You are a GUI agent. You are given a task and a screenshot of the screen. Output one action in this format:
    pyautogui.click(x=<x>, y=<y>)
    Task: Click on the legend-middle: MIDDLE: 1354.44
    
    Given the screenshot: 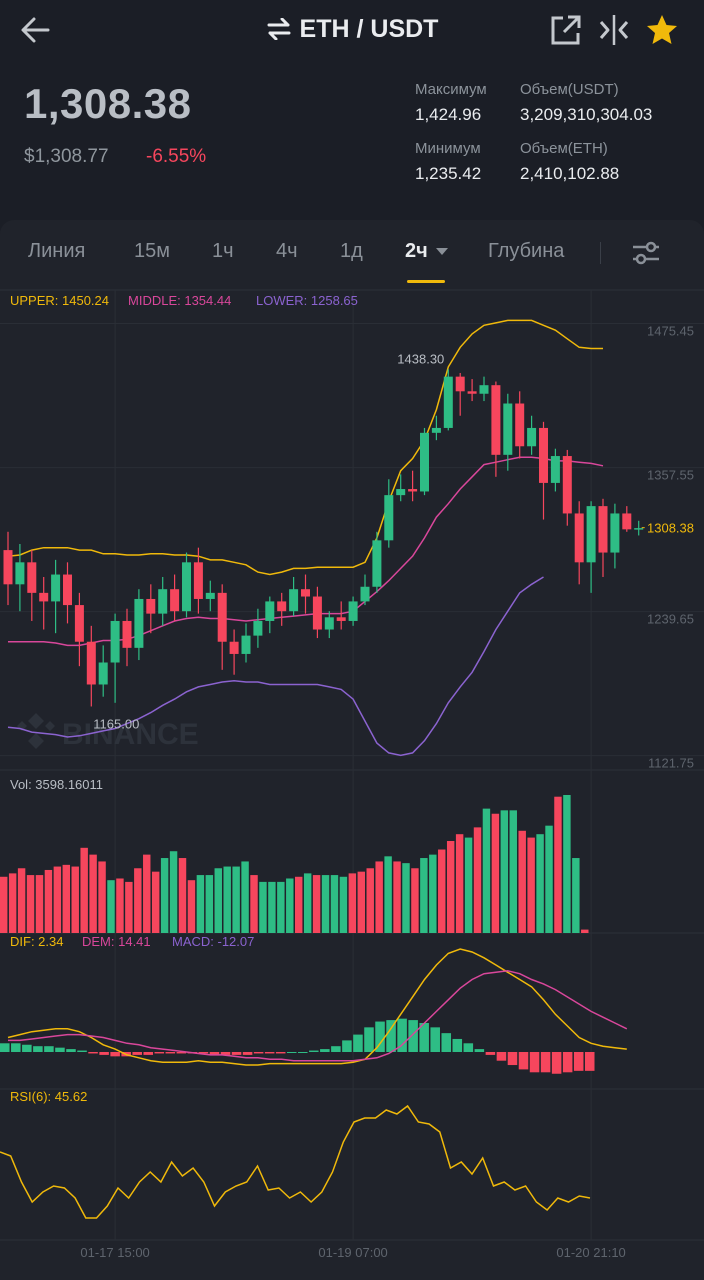 What is the action you would take?
    pyautogui.click(x=179, y=300)
    